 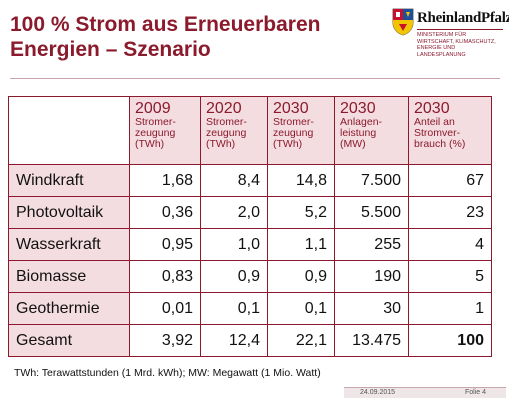 I want to click on table-cell: 12,4, so click(x=234, y=340).